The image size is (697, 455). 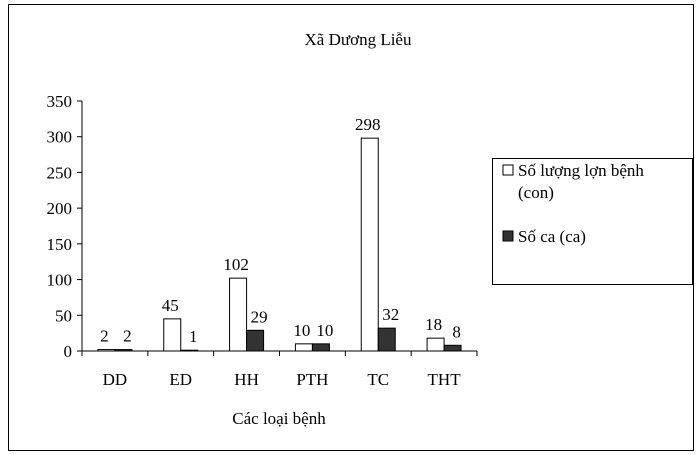 What do you see at coordinates (60, 101) in the screenshot?
I see `y-tick-label: 350` at bounding box center [60, 101].